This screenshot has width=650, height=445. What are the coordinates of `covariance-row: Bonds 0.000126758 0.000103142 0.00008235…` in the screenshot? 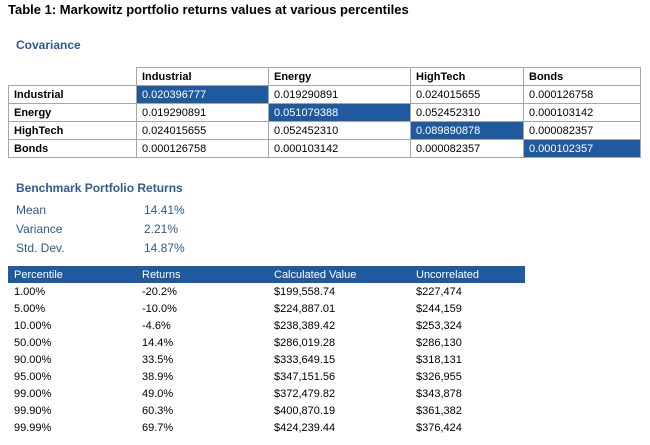 It's located at (324, 148).